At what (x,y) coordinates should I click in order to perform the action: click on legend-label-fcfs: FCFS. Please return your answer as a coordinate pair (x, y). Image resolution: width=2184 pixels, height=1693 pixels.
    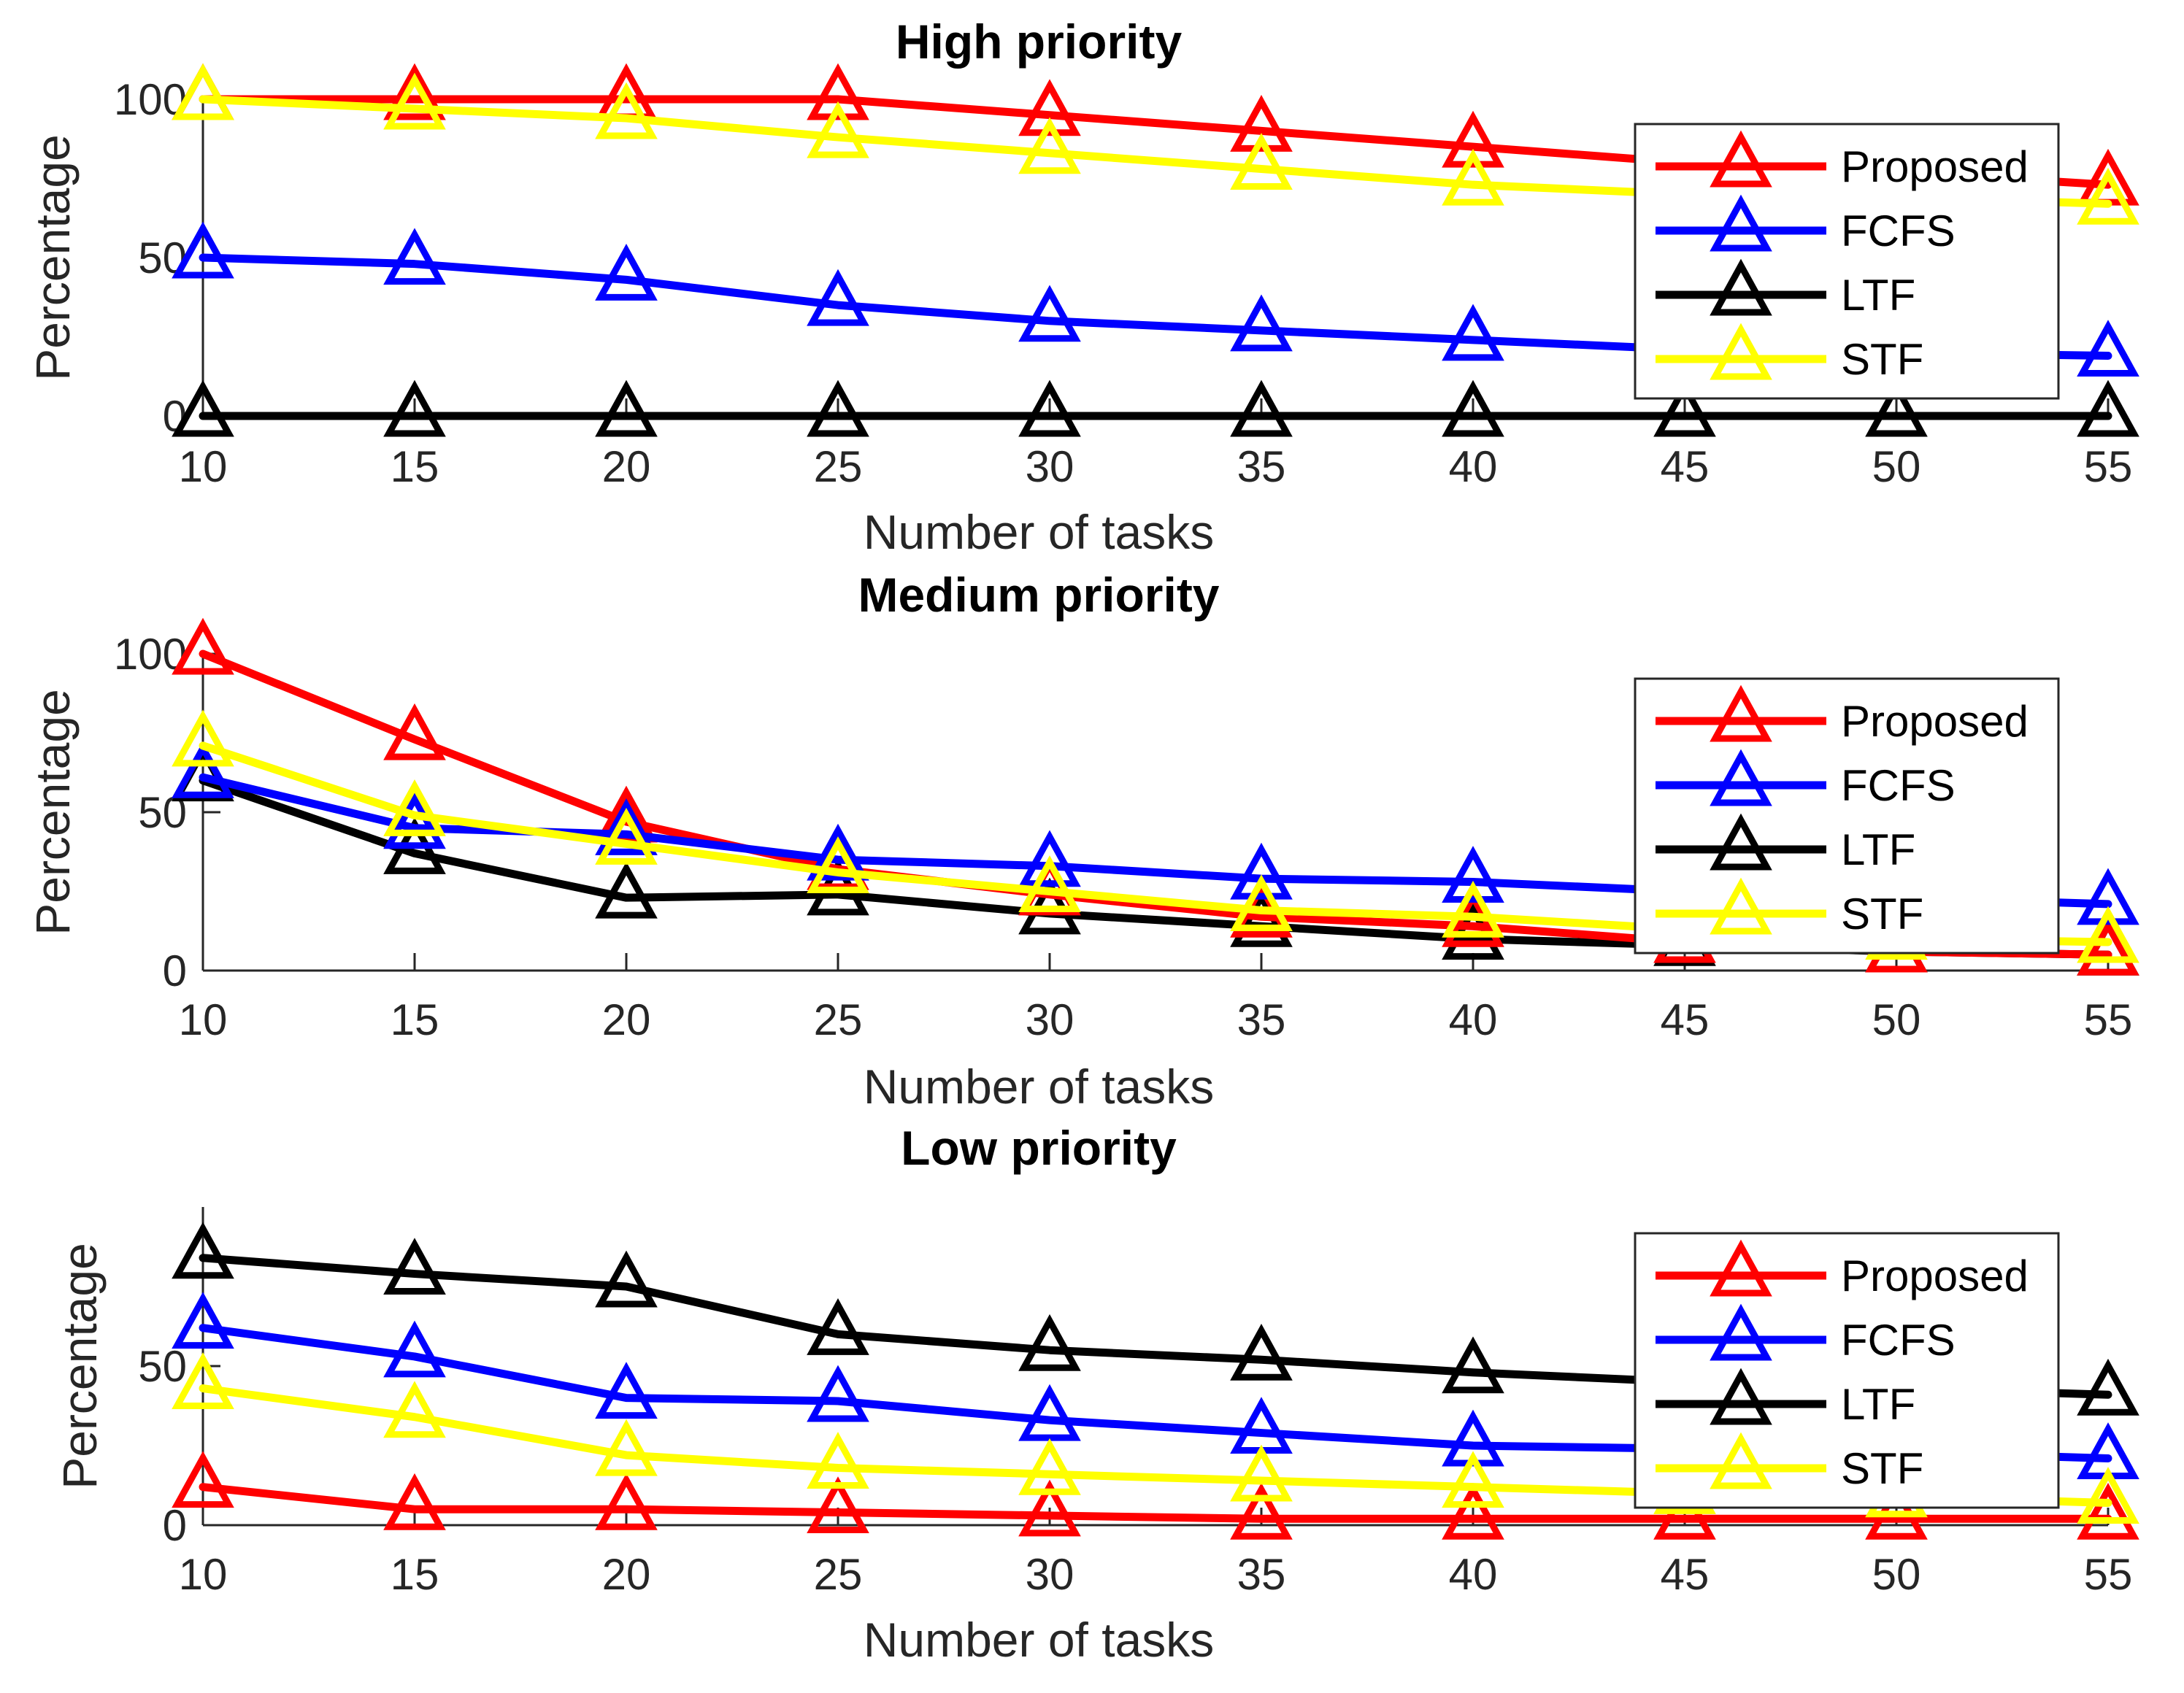
    Looking at the image, I should click on (1898, 231).